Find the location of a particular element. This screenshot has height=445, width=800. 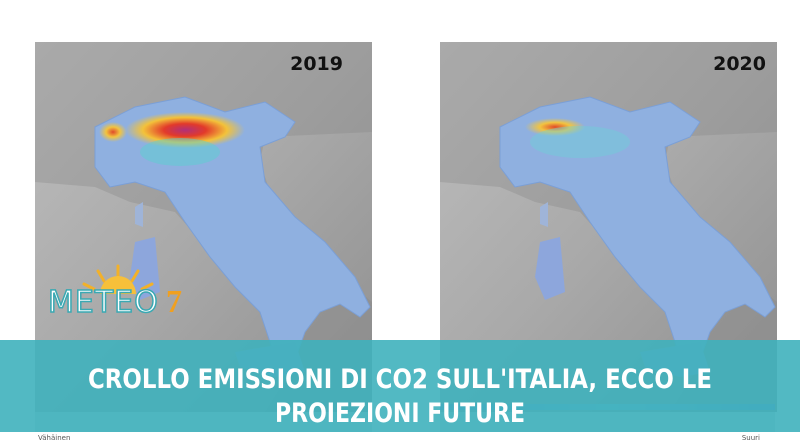

logo-text: METEO is located at coordinates (103, 302).